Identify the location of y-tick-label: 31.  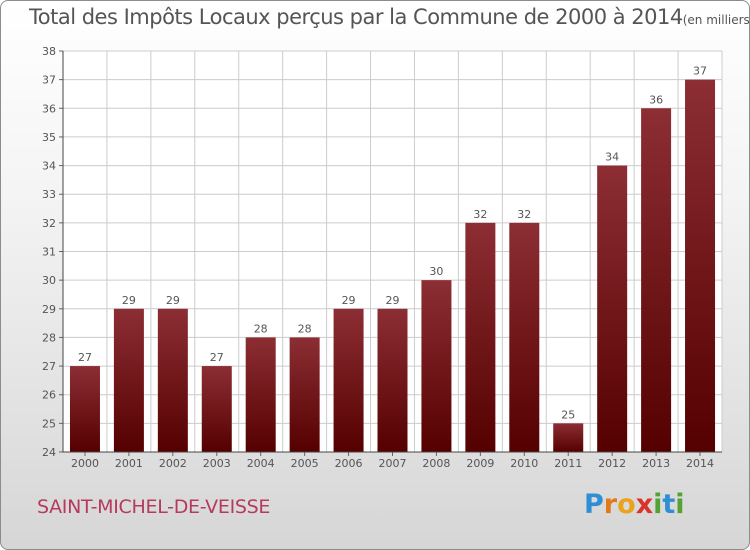
(49, 252).